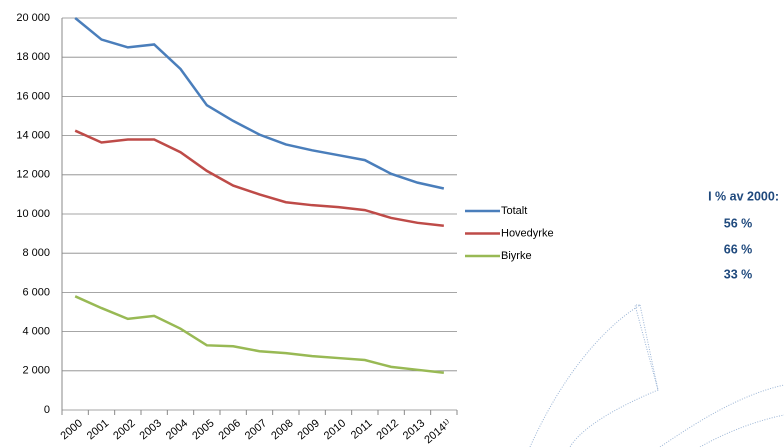 This screenshot has width=784, height=447. Describe the element at coordinates (98, 429) in the screenshot. I see `x-tick-label: 2001` at that location.